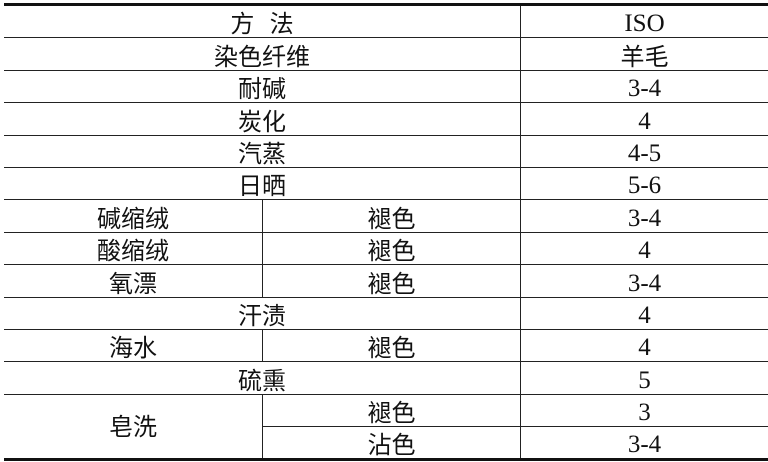  I want to click on table-row: 染色纤维 羊毛, so click(386, 54).